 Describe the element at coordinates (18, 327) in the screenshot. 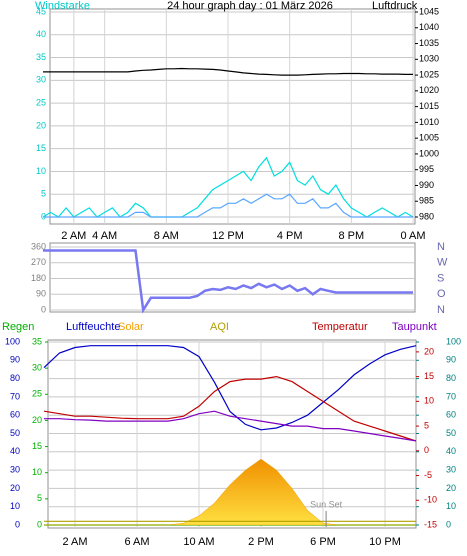

I see `legend-entry: Regen` at that location.